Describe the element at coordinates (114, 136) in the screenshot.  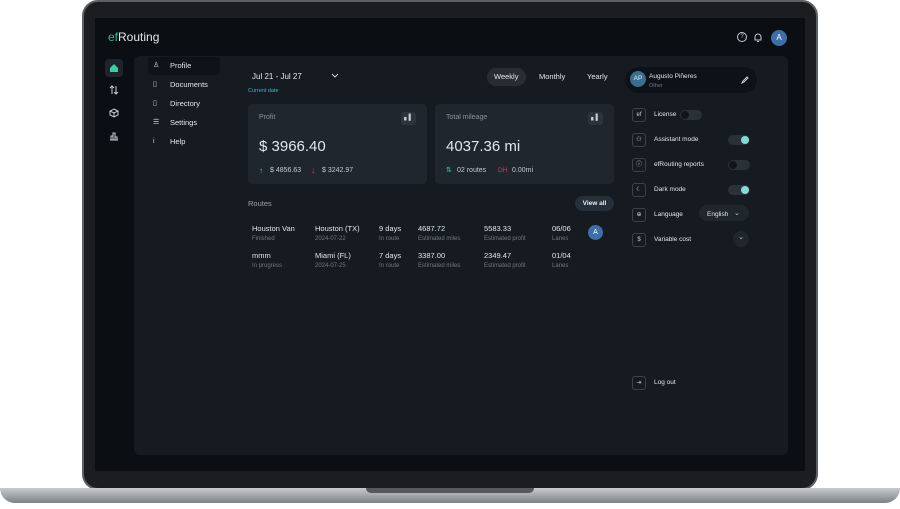
I see `chart-icon` at that location.